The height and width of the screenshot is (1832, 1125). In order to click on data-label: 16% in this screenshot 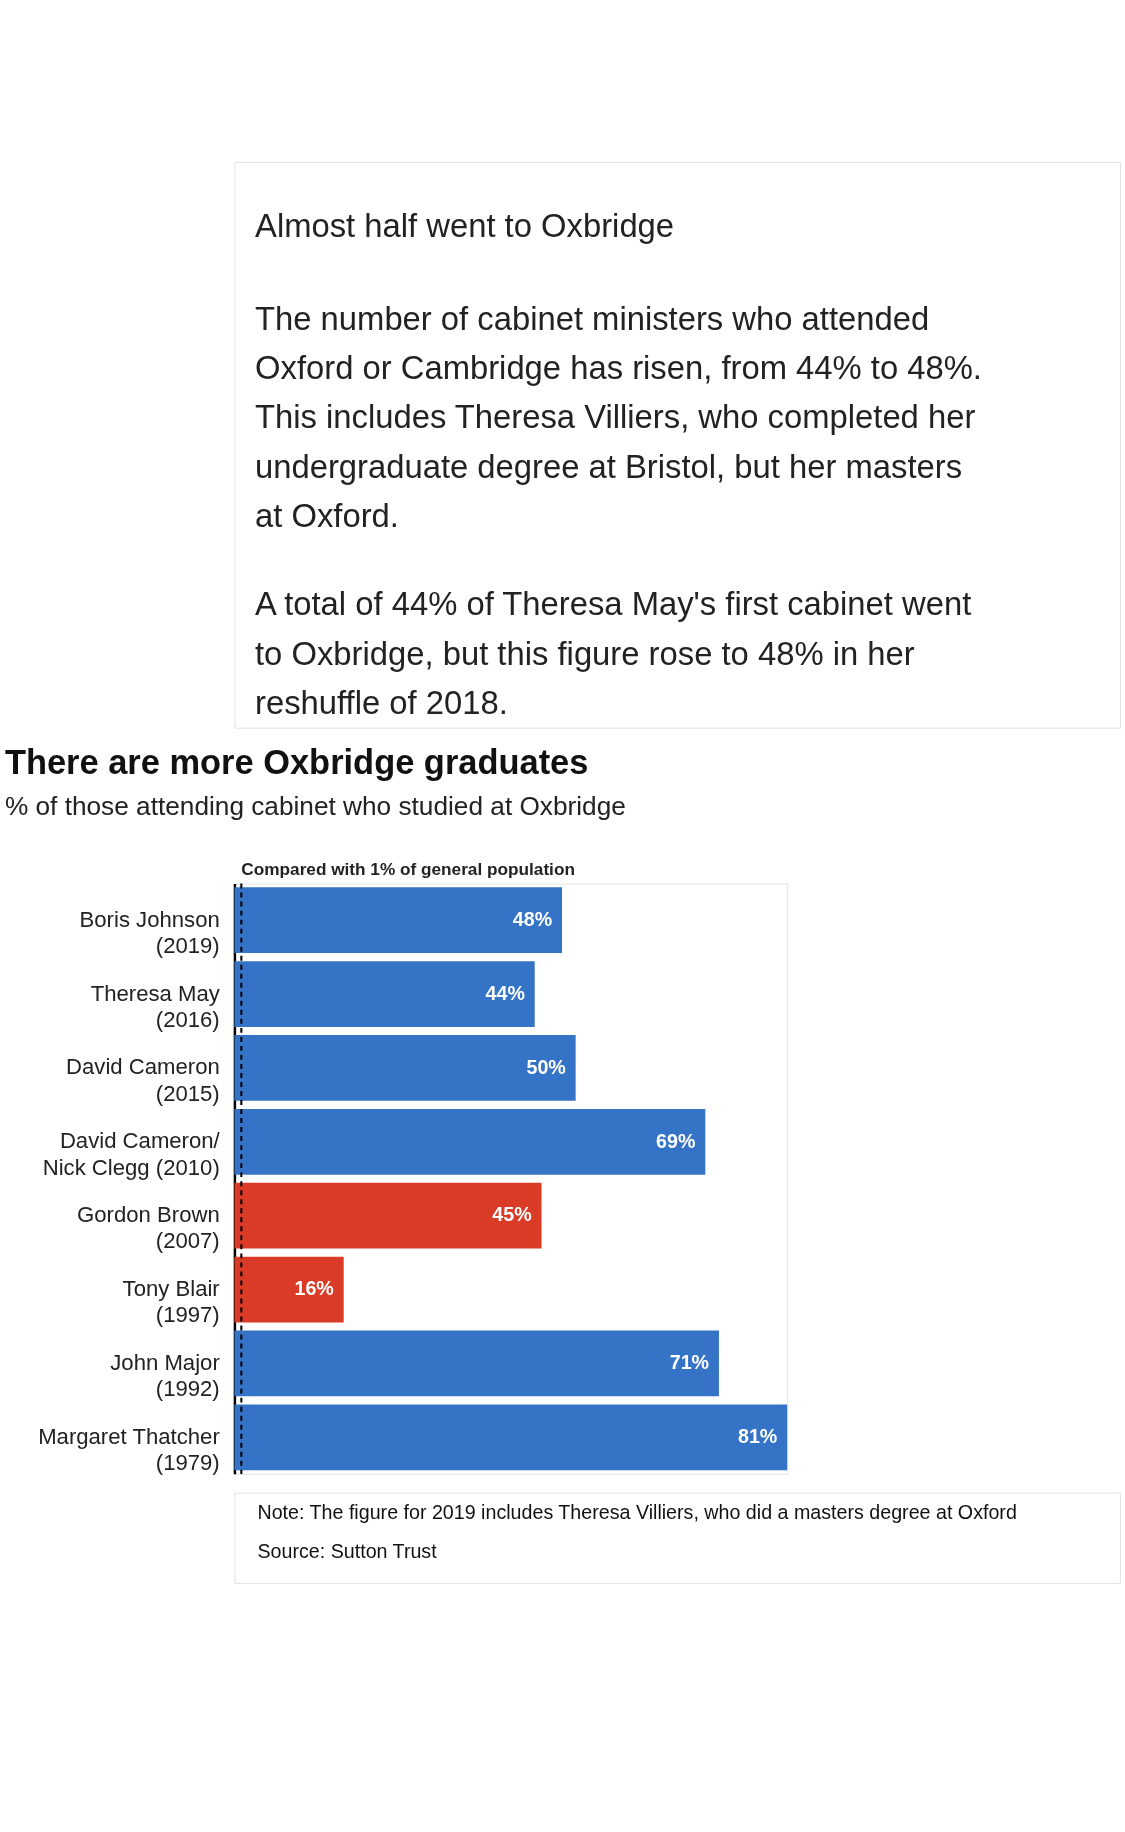, I will do `click(314, 1288)`.